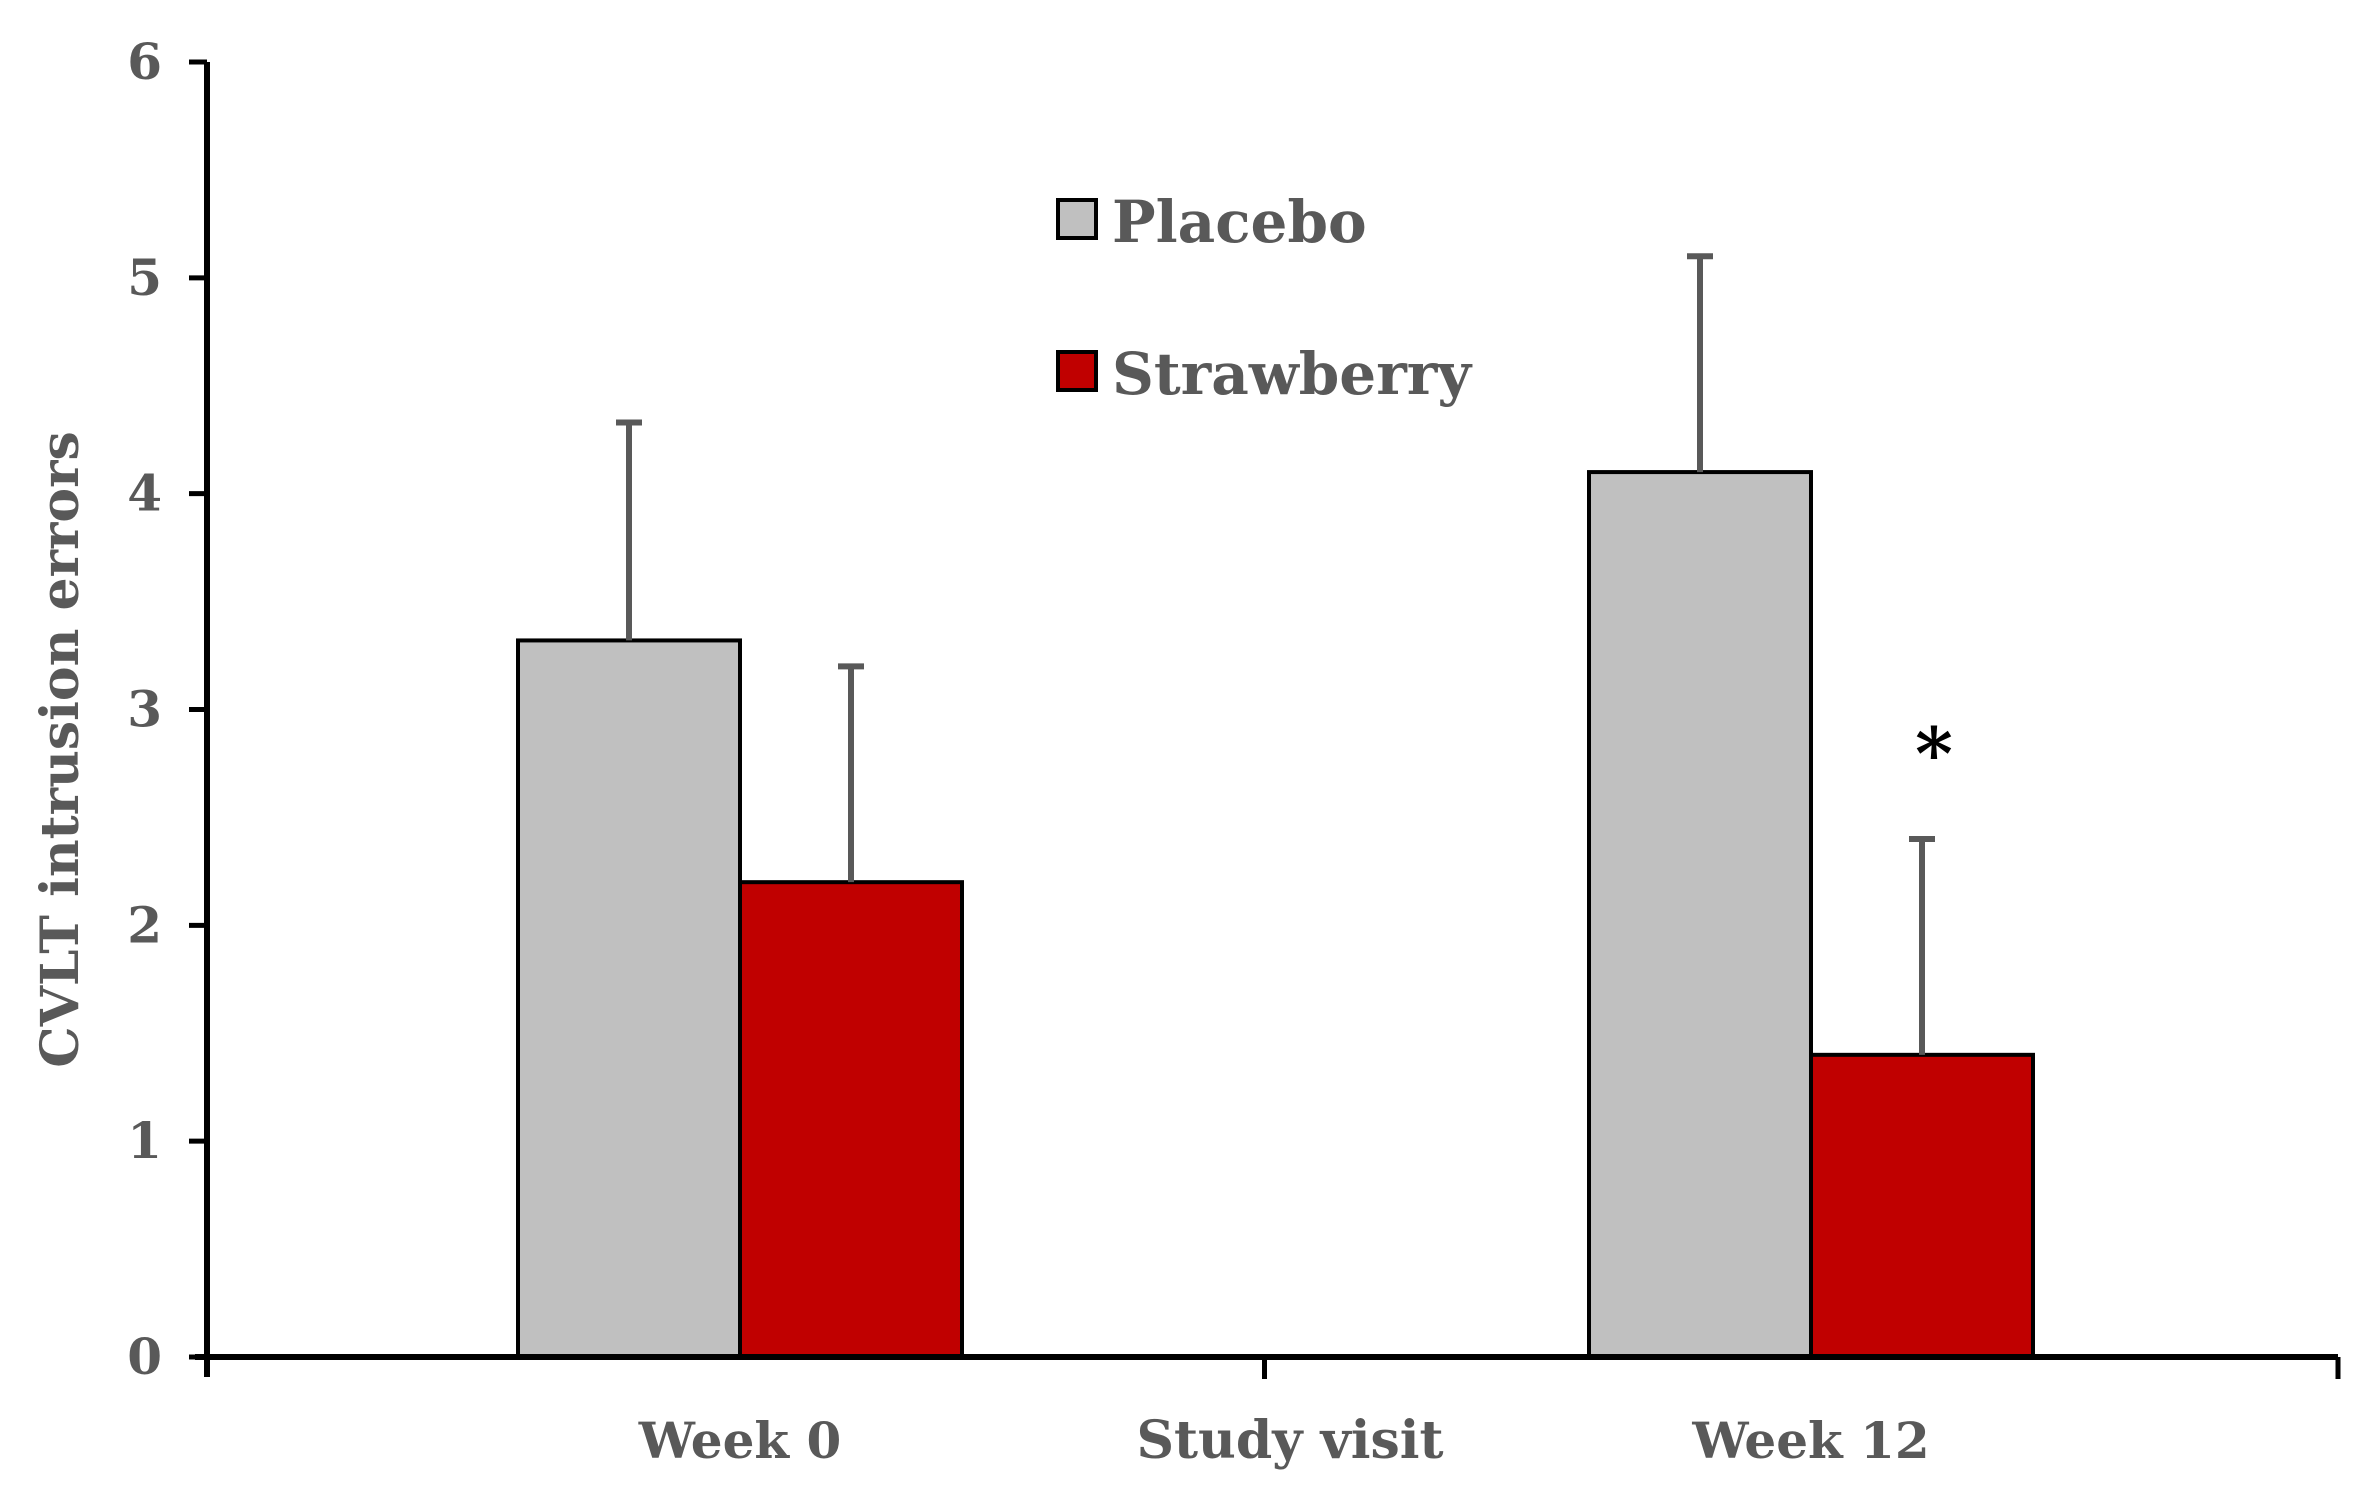 This screenshot has height=1500, width=2362. Describe the element at coordinates (740, 1440) in the screenshot. I see `x-category-label: Week 0` at that location.